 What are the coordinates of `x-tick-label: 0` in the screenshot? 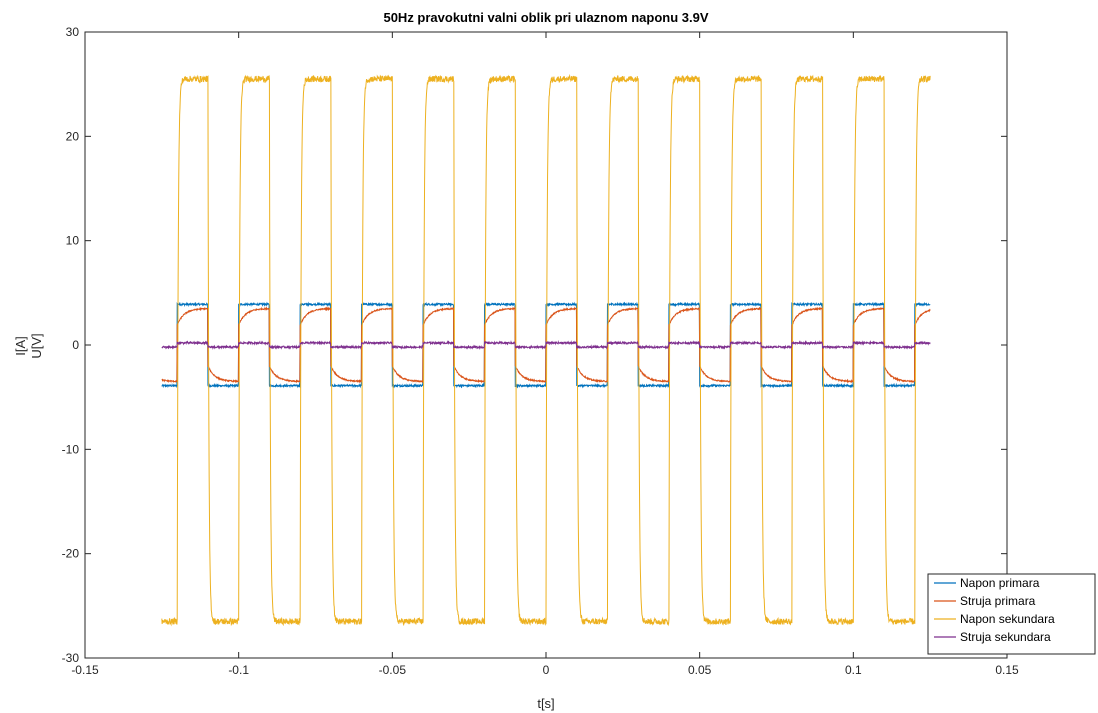 It's located at (546, 670).